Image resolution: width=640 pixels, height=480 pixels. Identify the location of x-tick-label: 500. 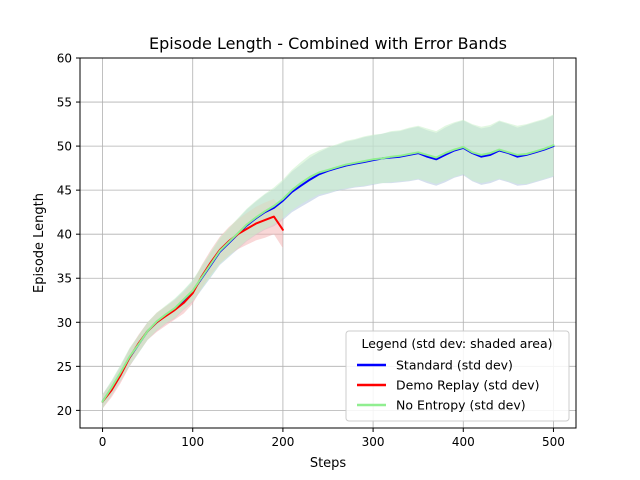
(553, 442).